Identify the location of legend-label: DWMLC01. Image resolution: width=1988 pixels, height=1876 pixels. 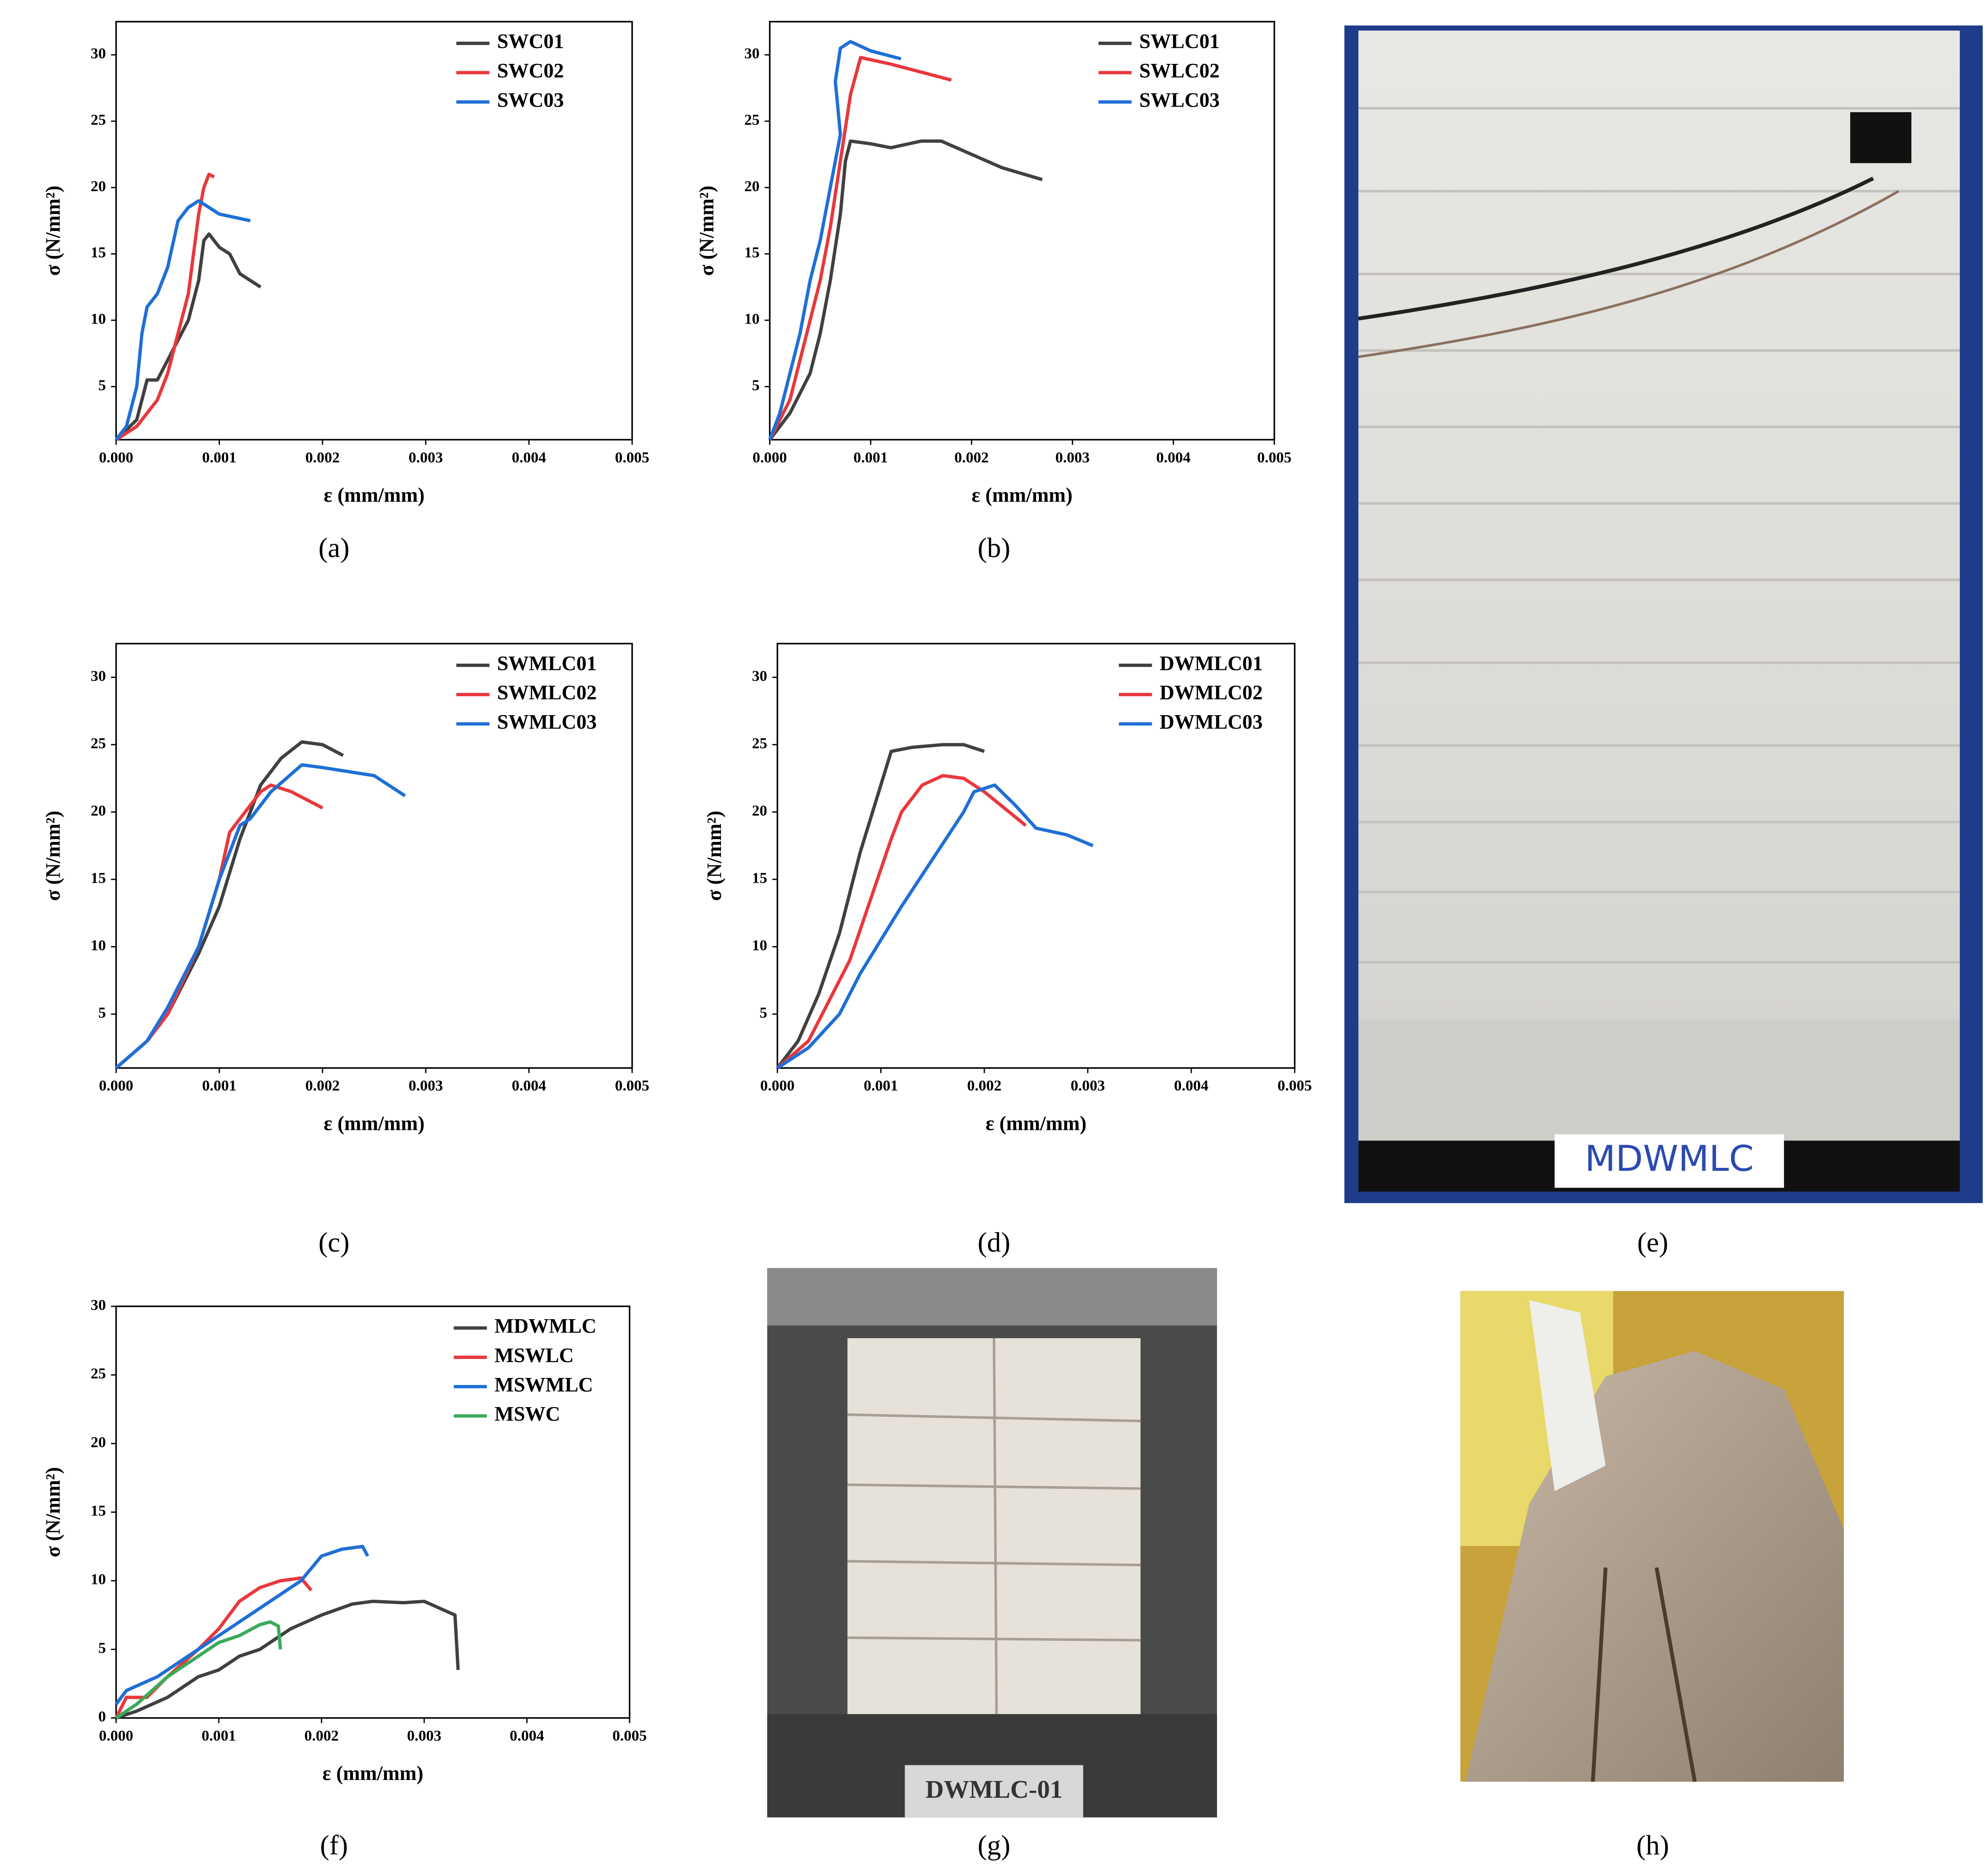
(1211, 663).